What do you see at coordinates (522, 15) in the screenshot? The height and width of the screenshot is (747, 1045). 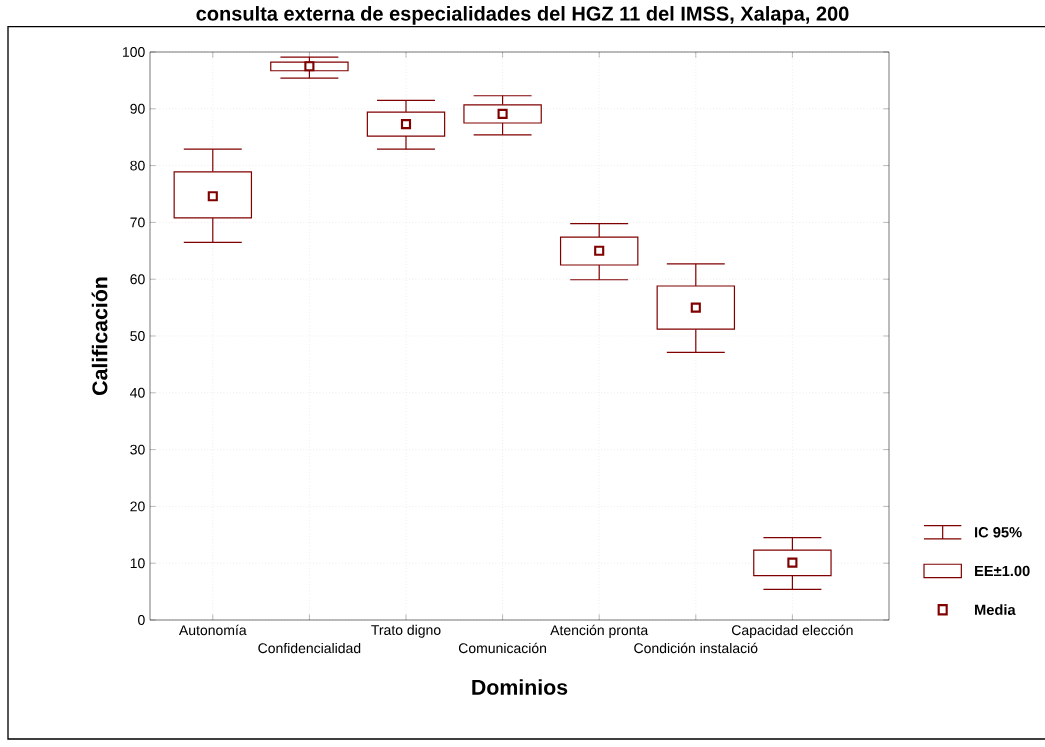 I see `chart-title: consulta externa de especialidades del HGZ 11 del IMSS, Xalapa, 200` at bounding box center [522, 15].